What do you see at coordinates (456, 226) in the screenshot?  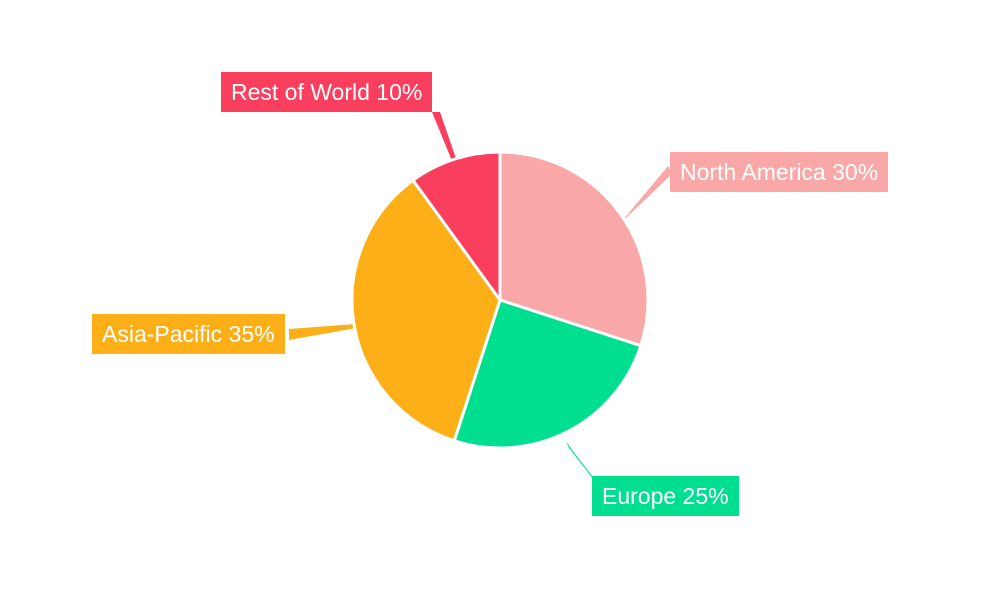 I see `pie-slice-rest-of-world` at bounding box center [456, 226].